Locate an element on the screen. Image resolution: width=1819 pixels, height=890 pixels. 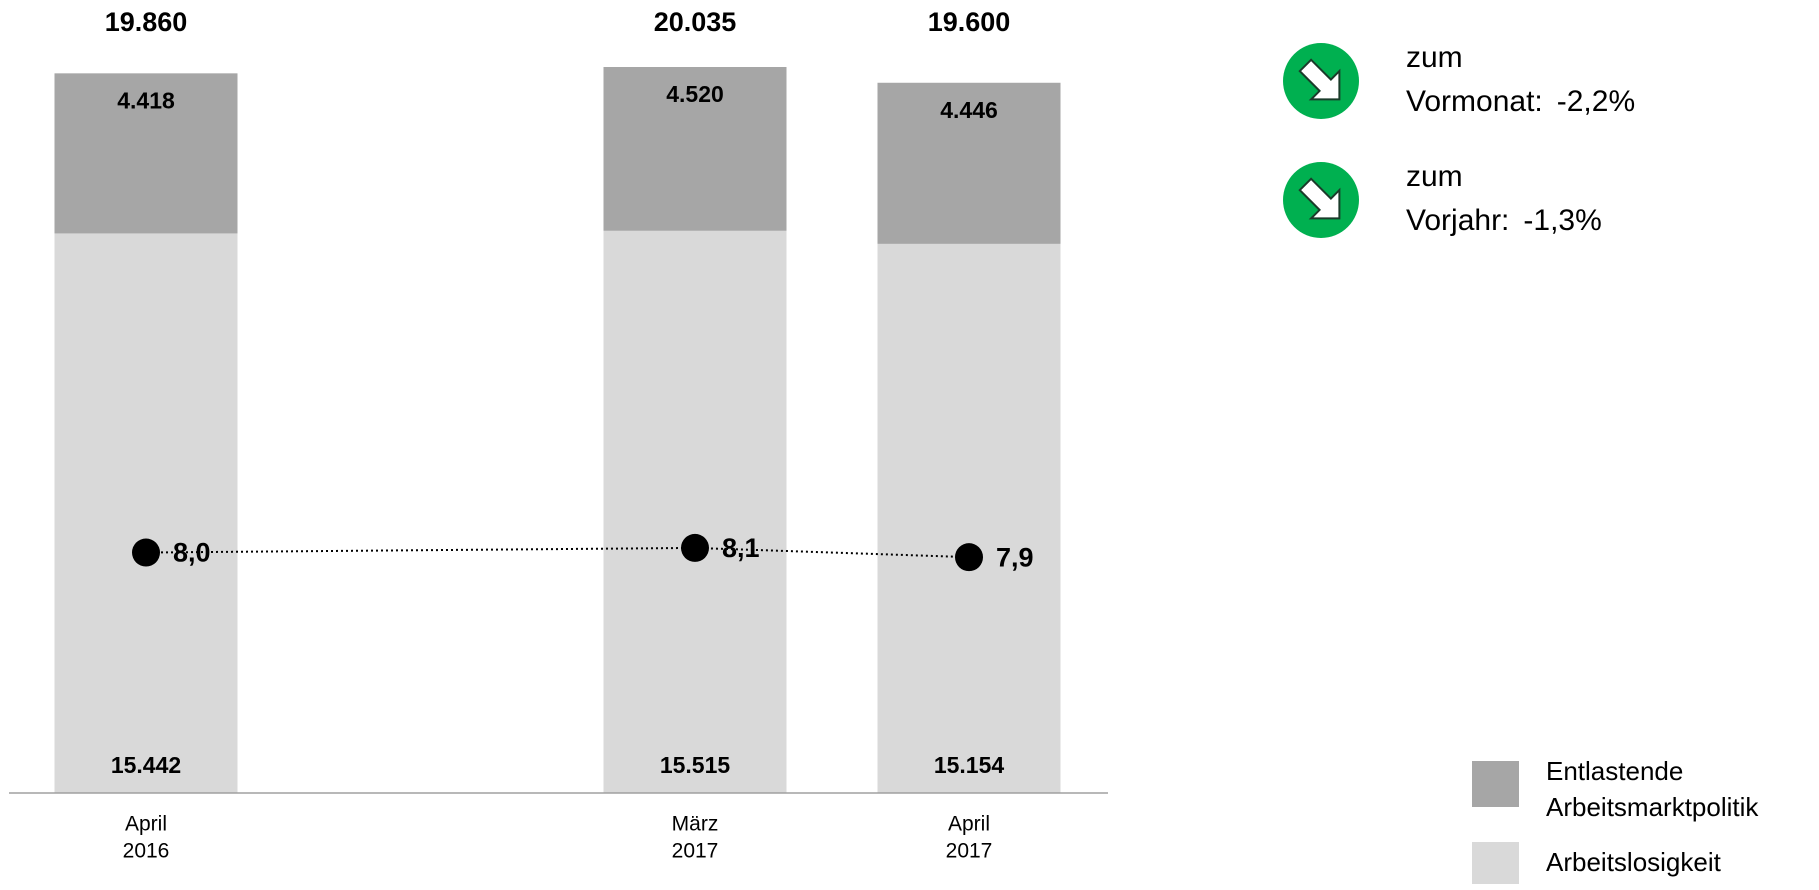
rate-label: 8,0 is located at coordinates (192, 553).